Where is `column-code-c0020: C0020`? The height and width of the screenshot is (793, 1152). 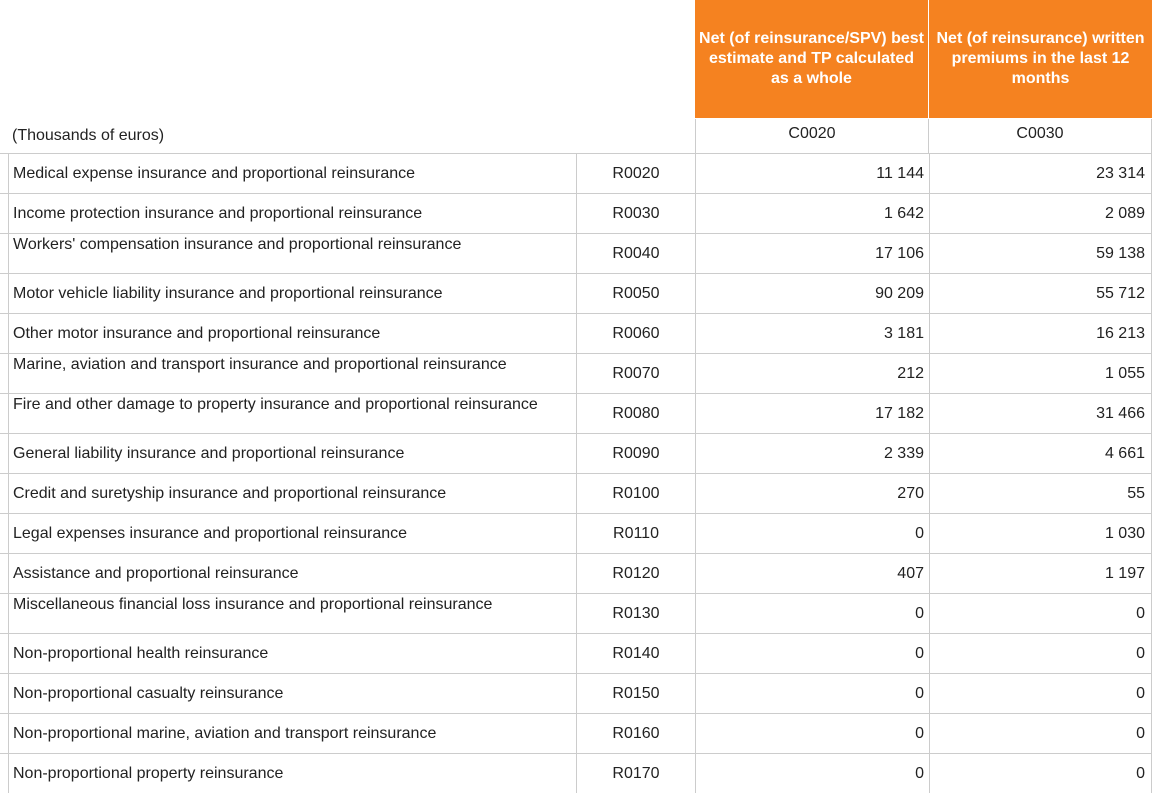 column-code-c0020: C0020 is located at coordinates (812, 136).